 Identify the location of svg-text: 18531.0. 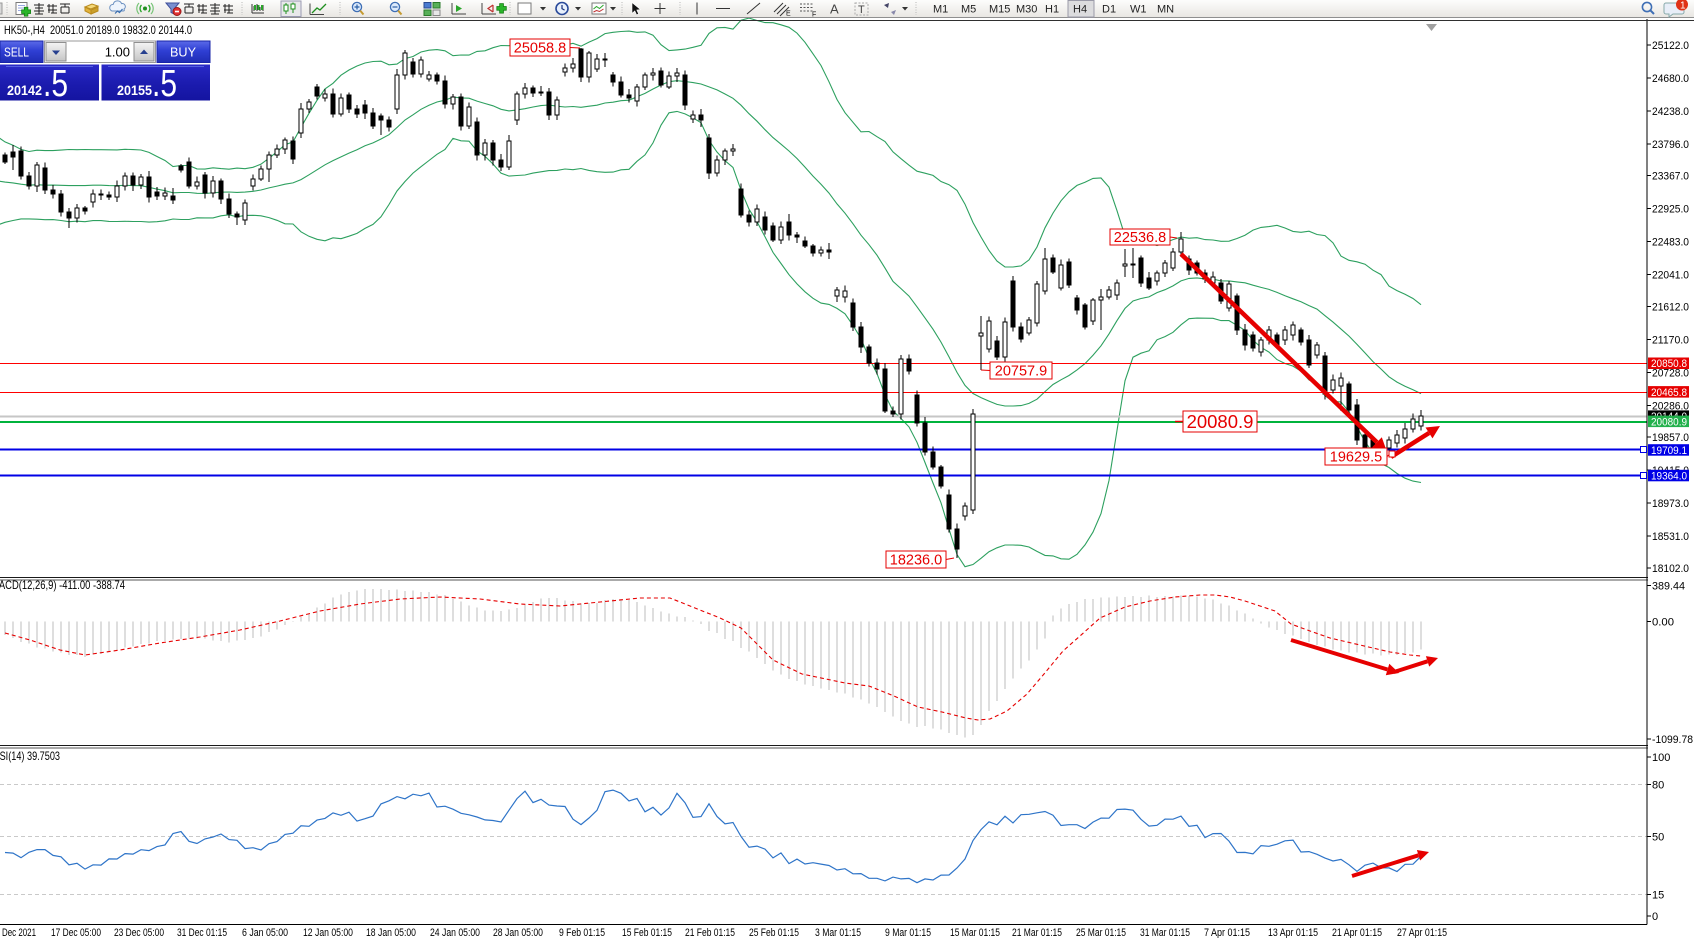
(1670, 537).